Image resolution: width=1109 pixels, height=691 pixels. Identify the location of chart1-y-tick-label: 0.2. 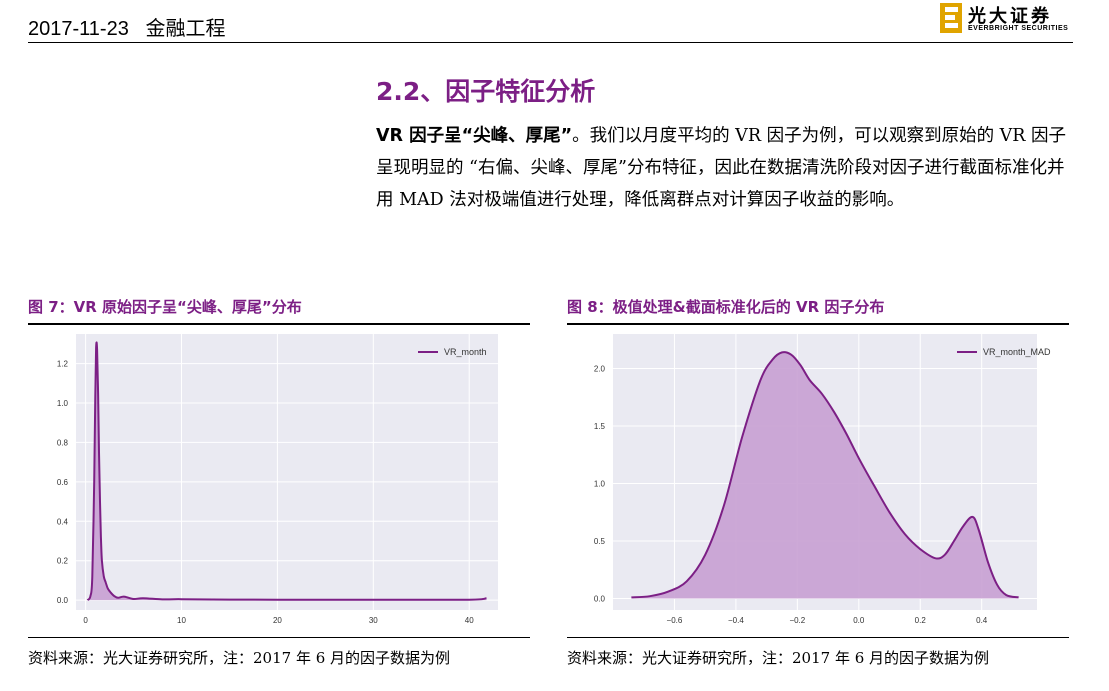
(63, 561).